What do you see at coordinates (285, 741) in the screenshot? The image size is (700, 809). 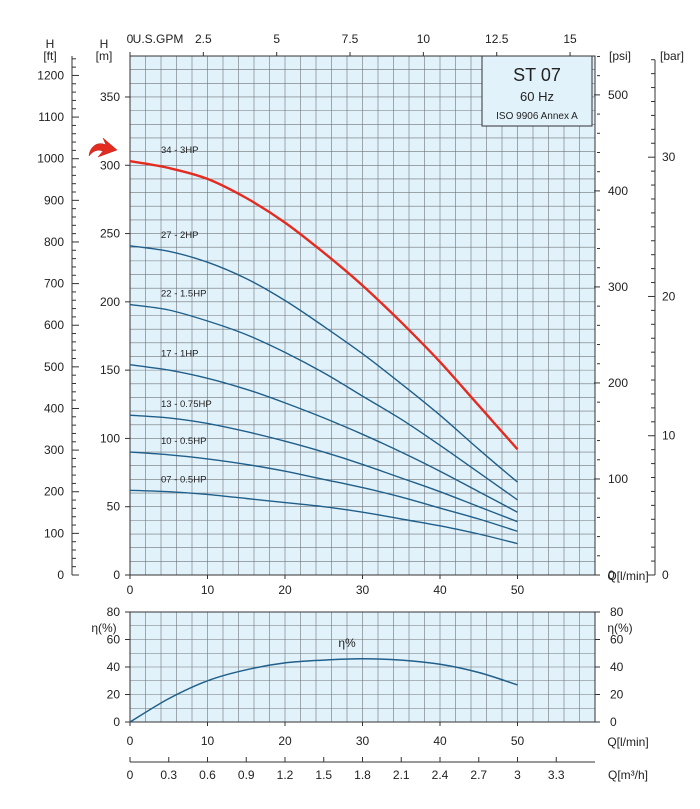 I see `eff-x-tick-label: 20` at bounding box center [285, 741].